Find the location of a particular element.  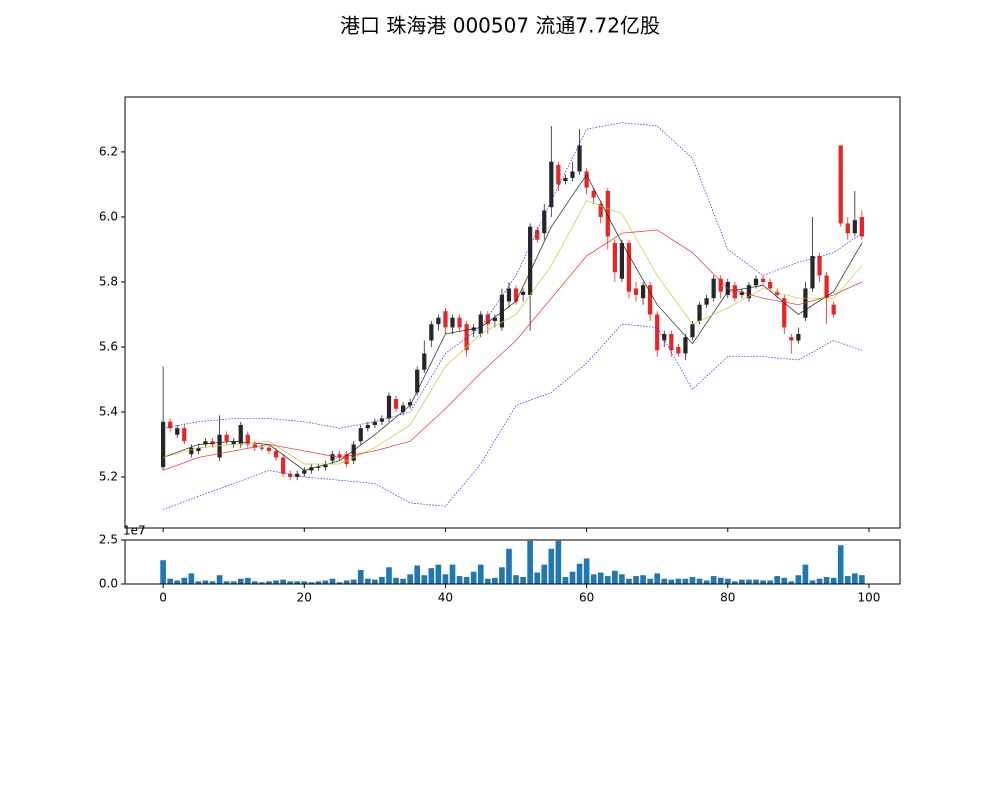

y-tick-label: 5.8 is located at coordinates (108, 281).